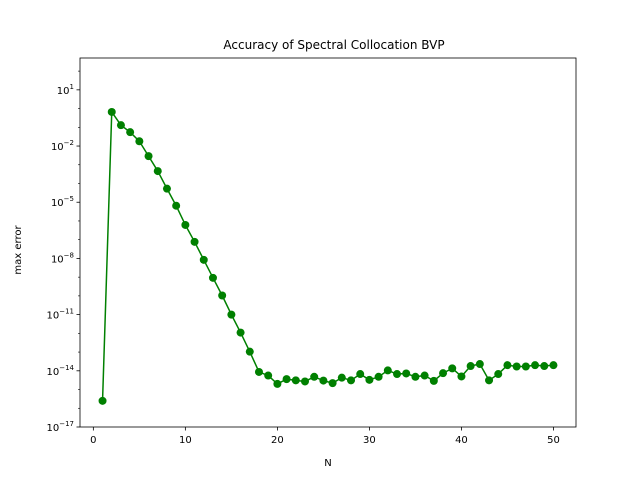  Describe the element at coordinates (60, 315) in the screenshot. I see `y-tick-label: 10⁻¹¹` at that location.